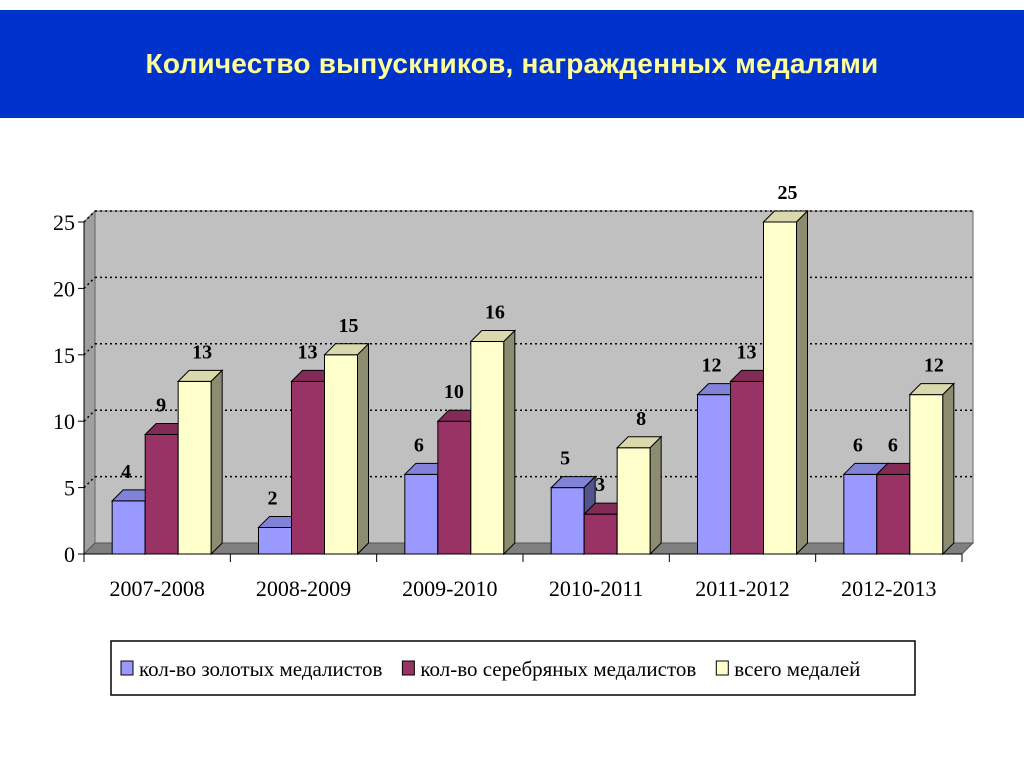  I want to click on x-tick-label: 2007-2008, so click(157, 588).